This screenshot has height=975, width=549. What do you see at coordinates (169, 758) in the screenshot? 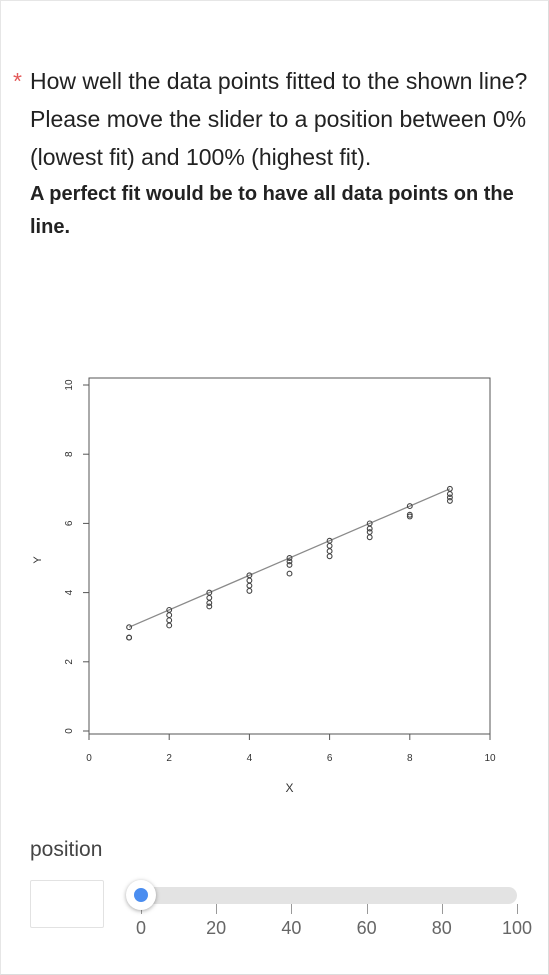
I see `x-tick-label: 2` at bounding box center [169, 758].